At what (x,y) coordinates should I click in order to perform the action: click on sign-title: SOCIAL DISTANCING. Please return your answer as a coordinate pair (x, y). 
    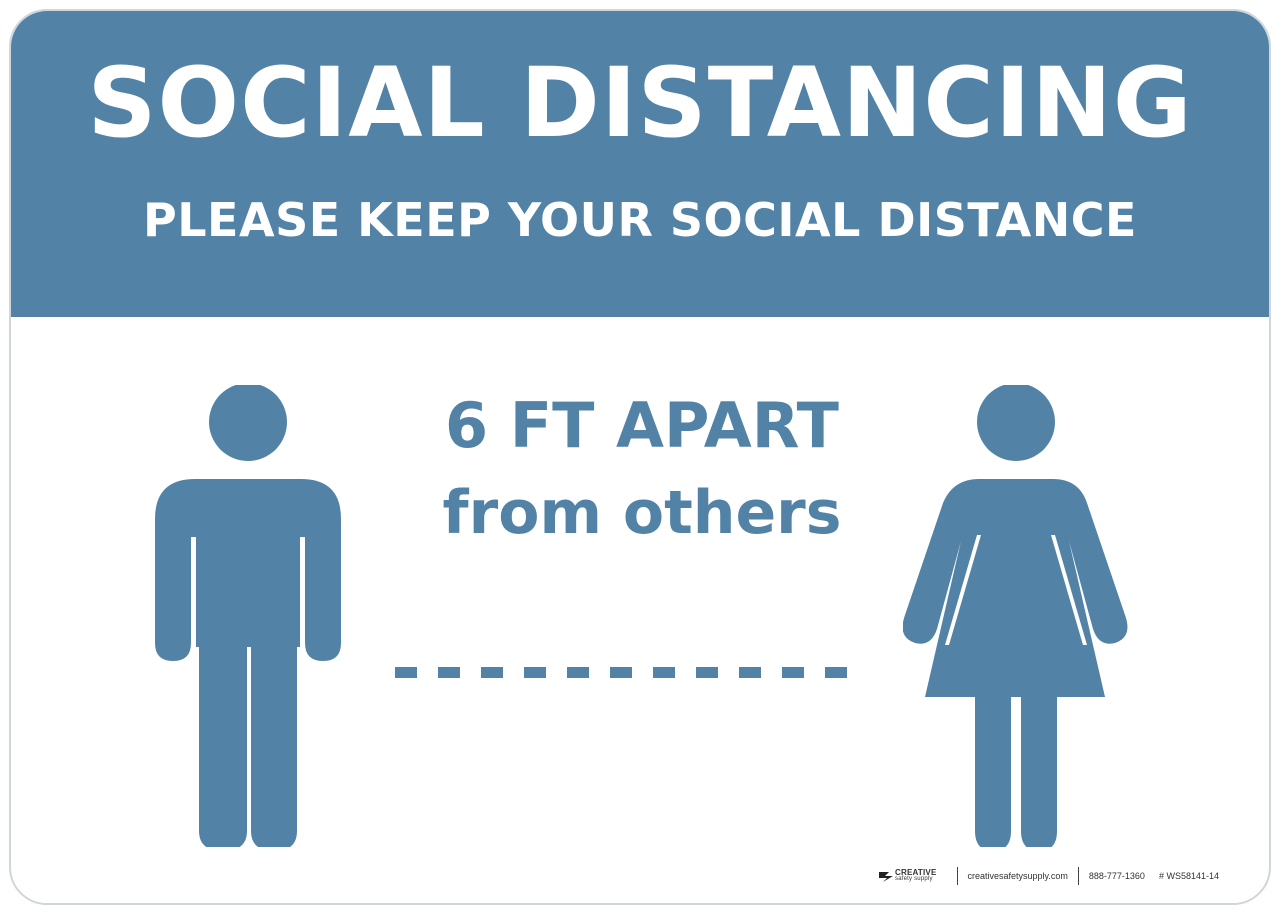
    Looking at the image, I should click on (640, 103).